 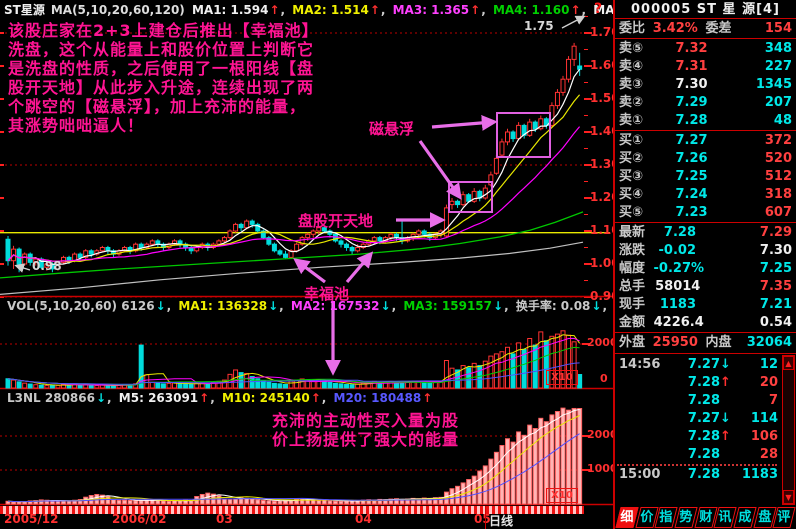 What do you see at coordinates (775, 232) in the screenshot?
I see `info-value: 7.29` at bounding box center [775, 232].